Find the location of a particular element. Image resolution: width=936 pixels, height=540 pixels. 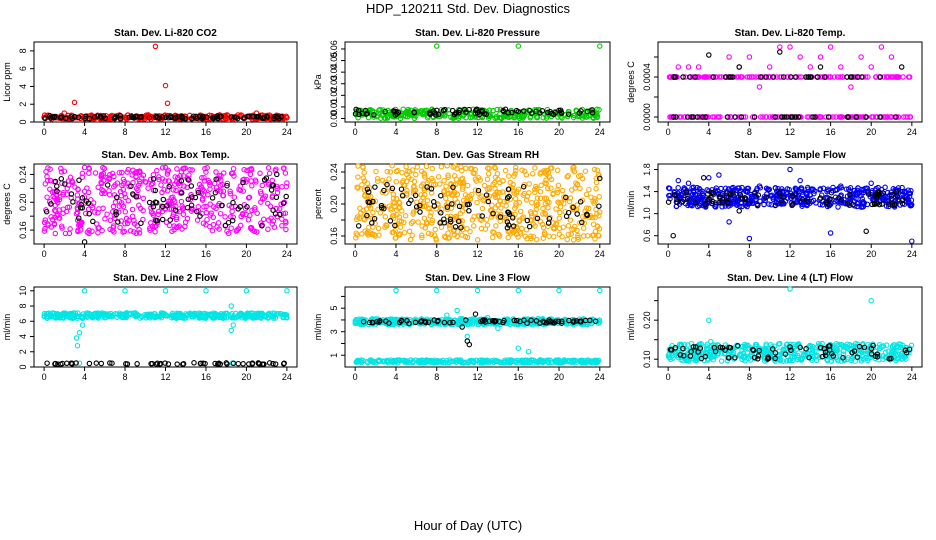

plot-title: Stan. Dev. Line 3 Flow is located at coordinates (477, 278).